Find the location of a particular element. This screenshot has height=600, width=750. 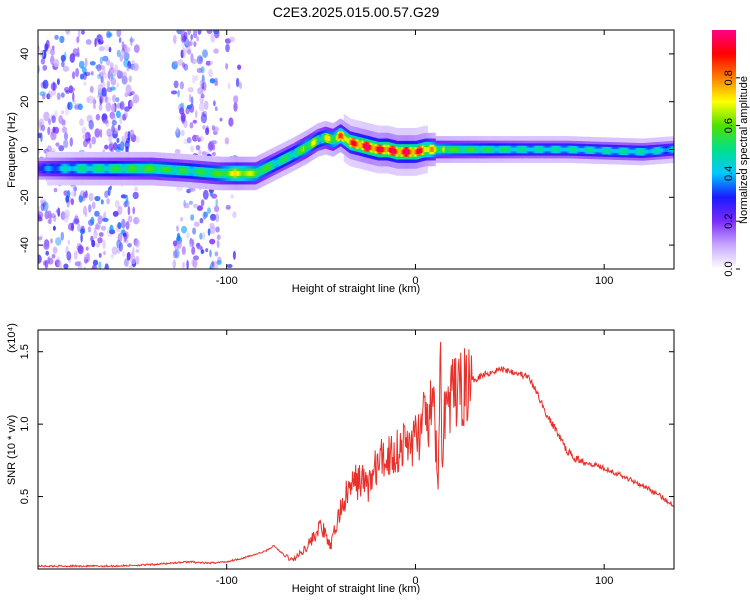

colorbar-tick-label: 0.8 is located at coordinates (729, 77).